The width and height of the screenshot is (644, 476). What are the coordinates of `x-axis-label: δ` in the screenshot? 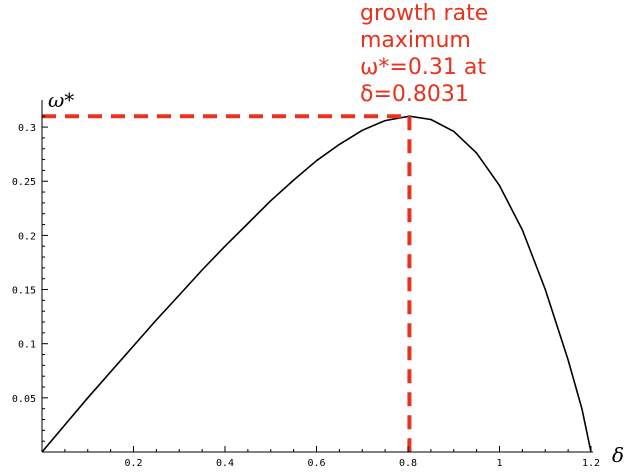 It's located at (618, 455).